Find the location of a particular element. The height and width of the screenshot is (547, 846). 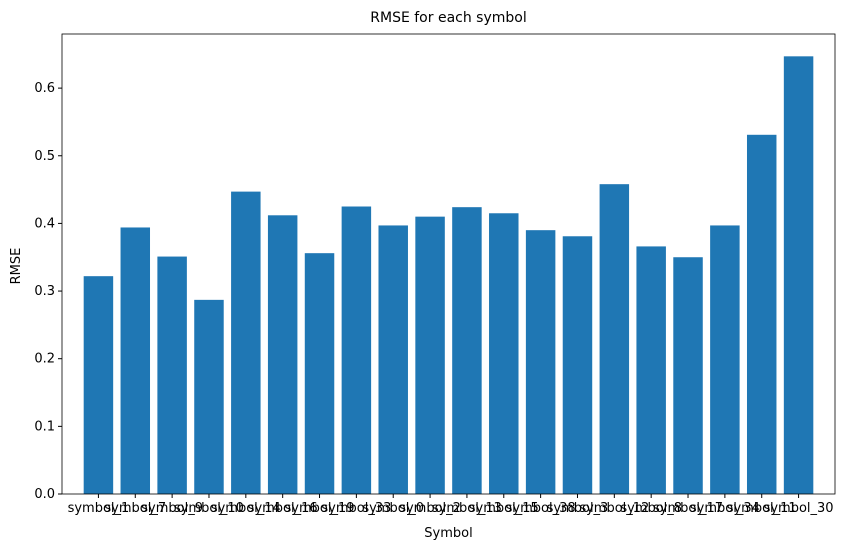

x-tick-label: symbol_10 is located at coordinates (209, 508).